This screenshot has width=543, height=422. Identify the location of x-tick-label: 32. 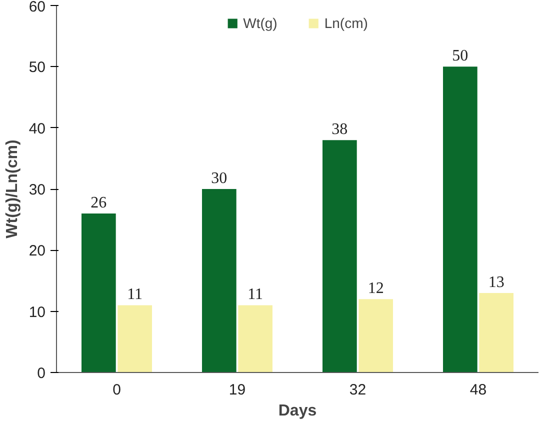
(357, 390).